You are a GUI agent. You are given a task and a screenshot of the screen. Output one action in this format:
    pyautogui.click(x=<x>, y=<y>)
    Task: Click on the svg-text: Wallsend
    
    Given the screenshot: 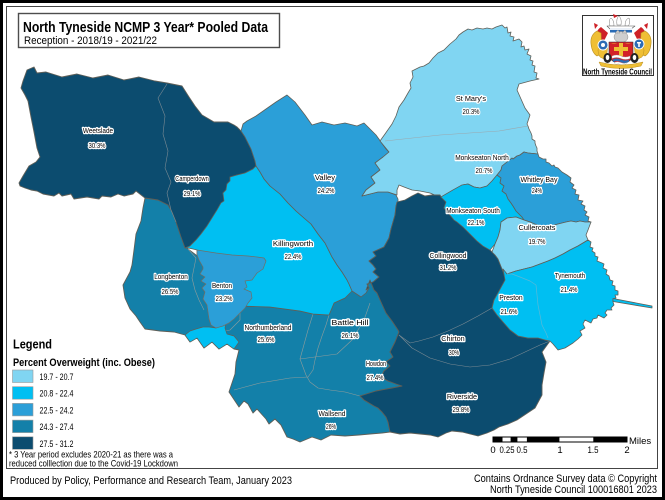 What is the action you would take?
    pyautogui.click(x=332, y=414)
    